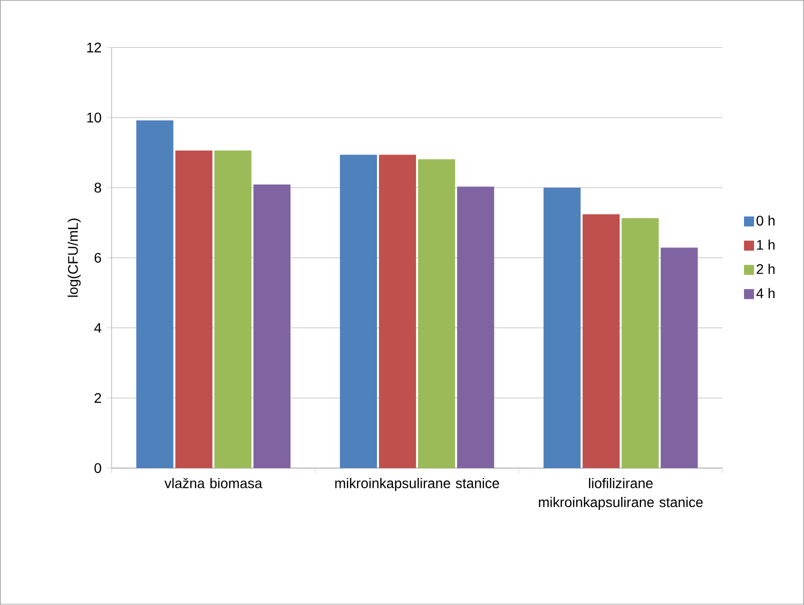 This screenshot has height=605, width=804. What do you see at coordinates (94, 47) in the screenshot?
I see `y-tick-label: 12` at bounding box center [94, 47].